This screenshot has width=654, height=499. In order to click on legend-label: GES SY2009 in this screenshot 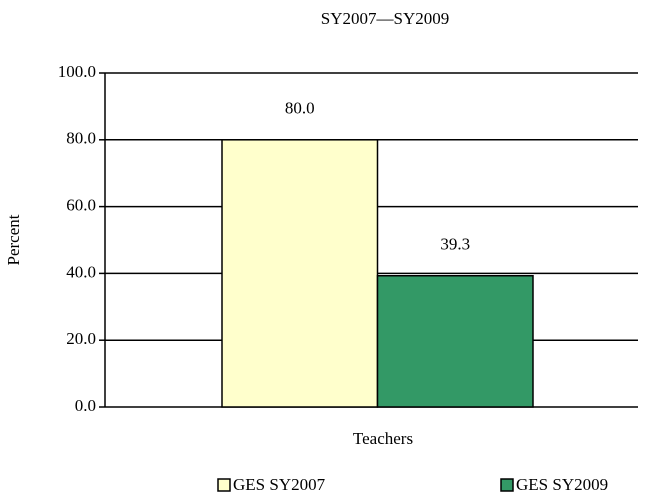, I will do `click(562, 484)`.